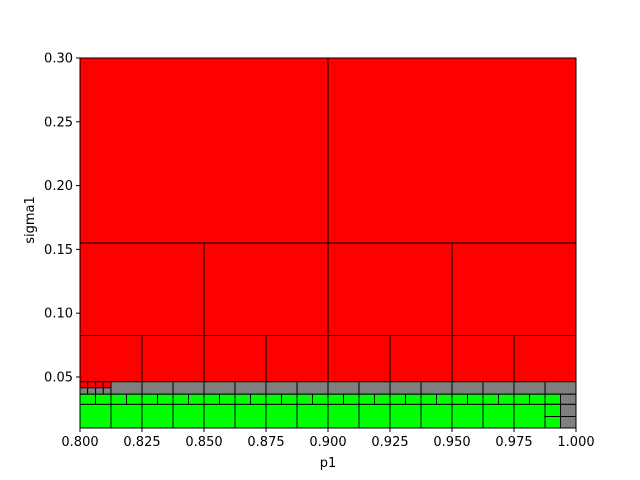 Image resolution: width=640 pixels, height=480 pixels. What do you see at coordinates (141, 442) in the screenshot?
I see `x-tick-label: 0.825` at bounding box center [141, 442].